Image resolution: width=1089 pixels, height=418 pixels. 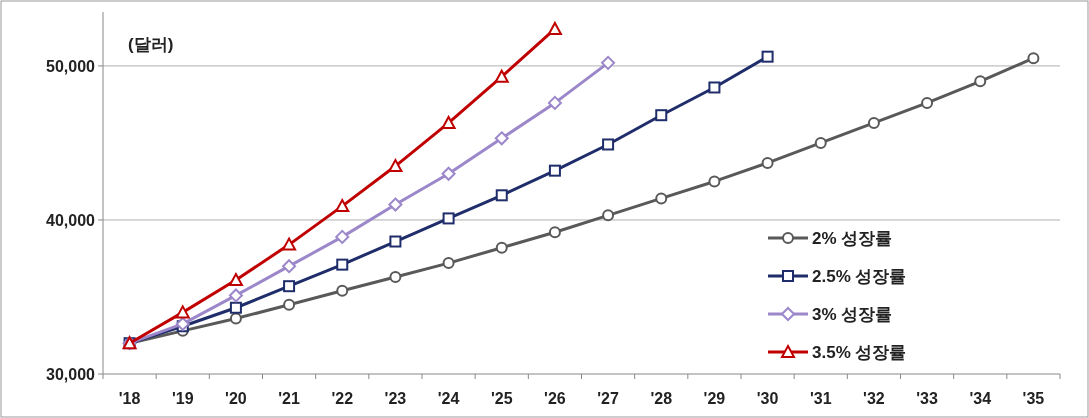 What do you see at coordinates (859, 352) in the screenshot?
I see `legend-label: 3.5% 성장률` at bounding box center [859, 352].